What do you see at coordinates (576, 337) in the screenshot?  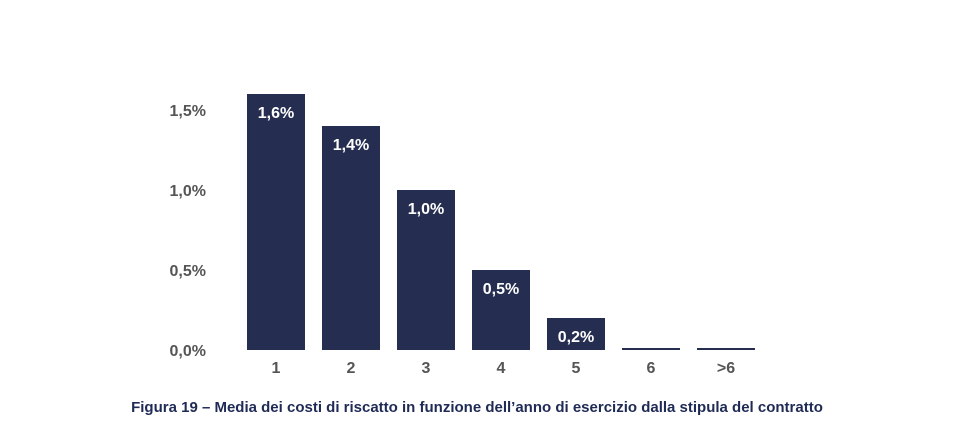 I see `data-label: 0,2%` at bounding box center [576, 337].